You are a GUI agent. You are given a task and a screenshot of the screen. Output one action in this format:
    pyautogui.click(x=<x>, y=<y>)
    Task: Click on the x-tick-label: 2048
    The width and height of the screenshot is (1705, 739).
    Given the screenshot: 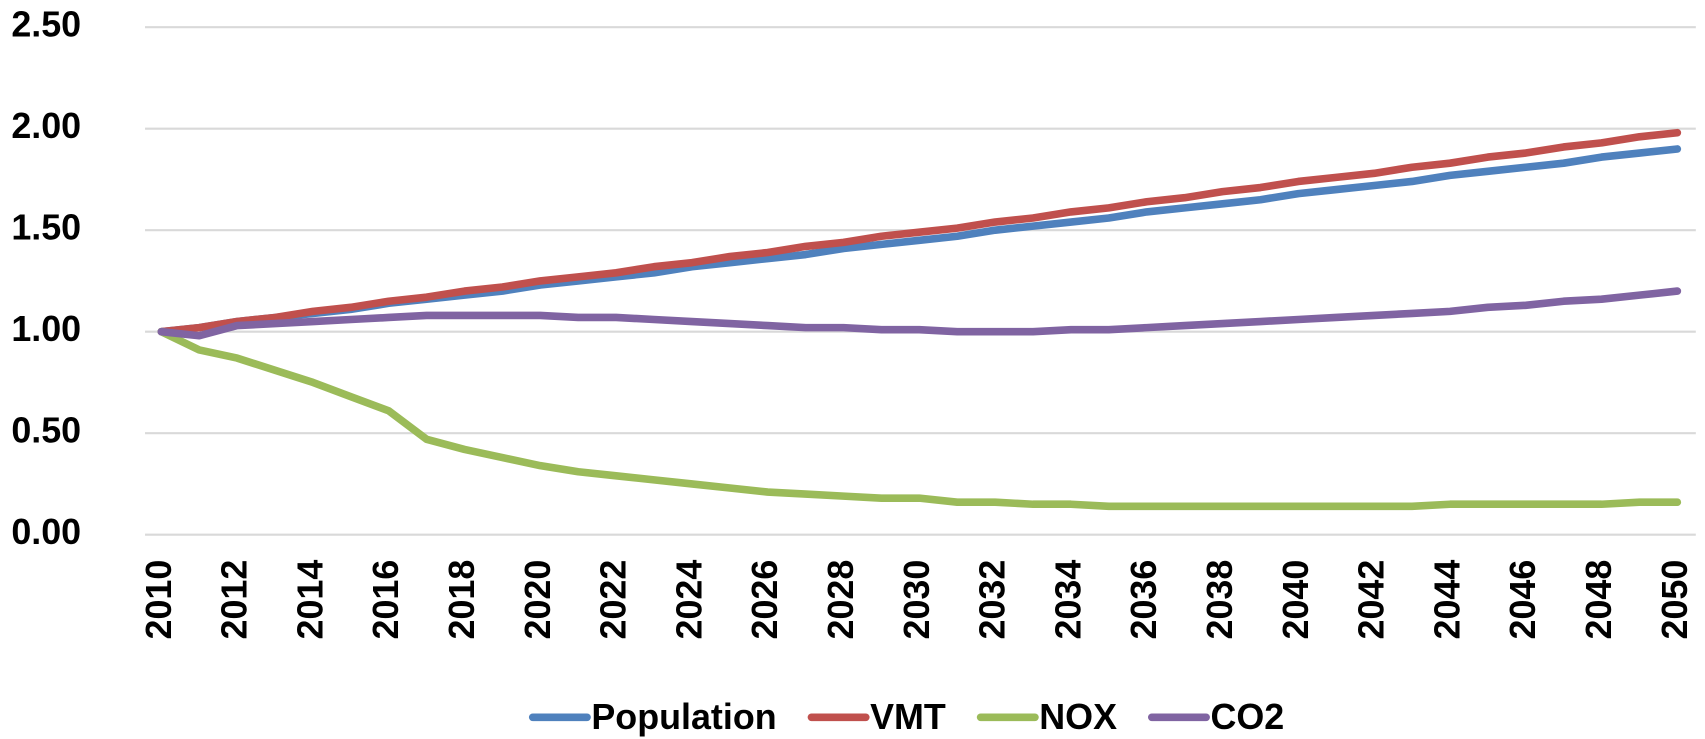 What is the action you would take?
    pyautogui.click(x=1599, y=600)
    